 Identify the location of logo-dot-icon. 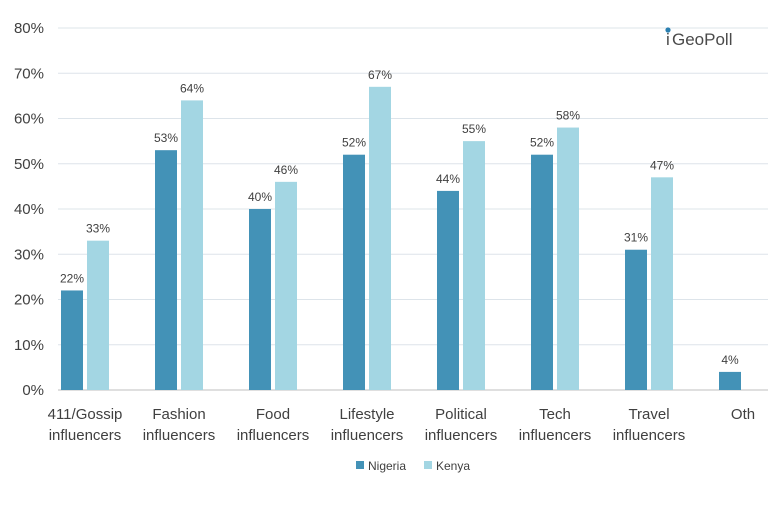
(668, 30).